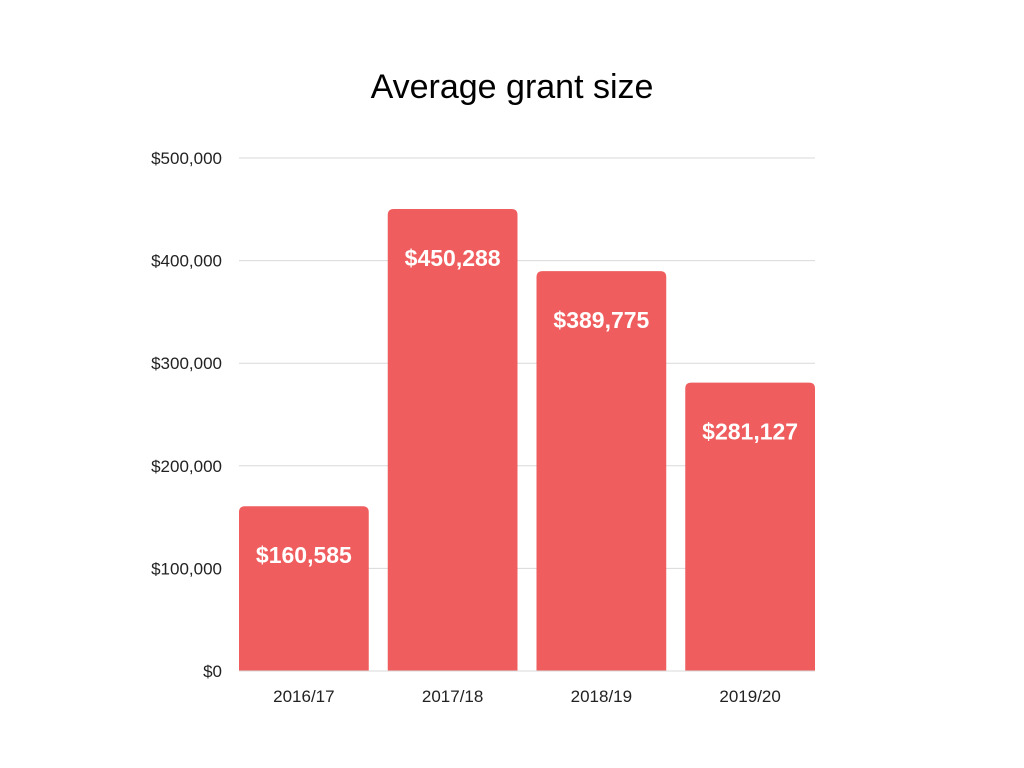 The width and height of the screenshot is (1024, 768). What do you see at coordinates (750, 432) in the screenshot?
I see `data-label: $281,127` at bounding box center [750, 432].